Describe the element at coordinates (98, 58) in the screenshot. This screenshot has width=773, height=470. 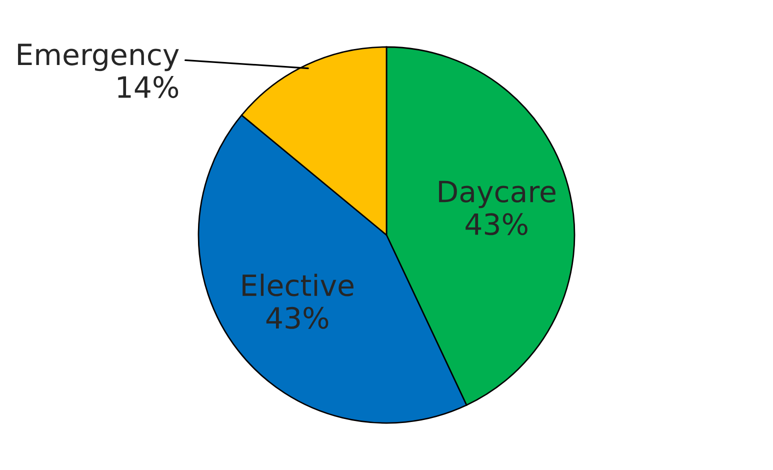
I see `slice-label: Emergency` at that location.